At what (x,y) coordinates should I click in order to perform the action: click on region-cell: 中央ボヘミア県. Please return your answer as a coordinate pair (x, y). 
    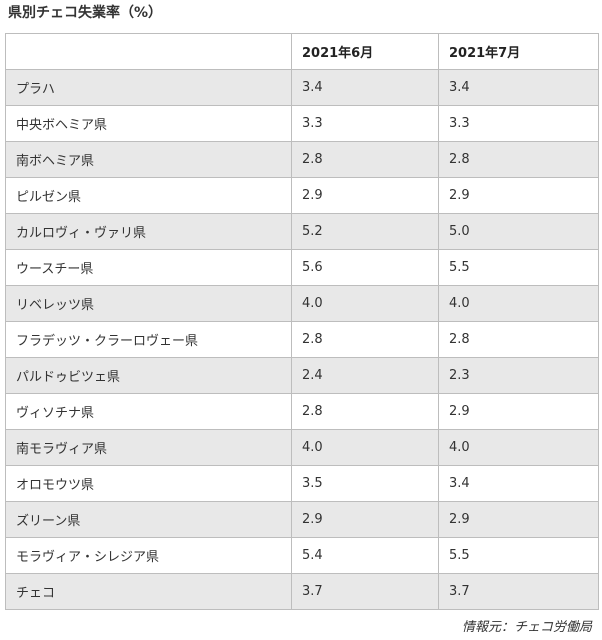
    Looking at the image, I should click on (148, 123).